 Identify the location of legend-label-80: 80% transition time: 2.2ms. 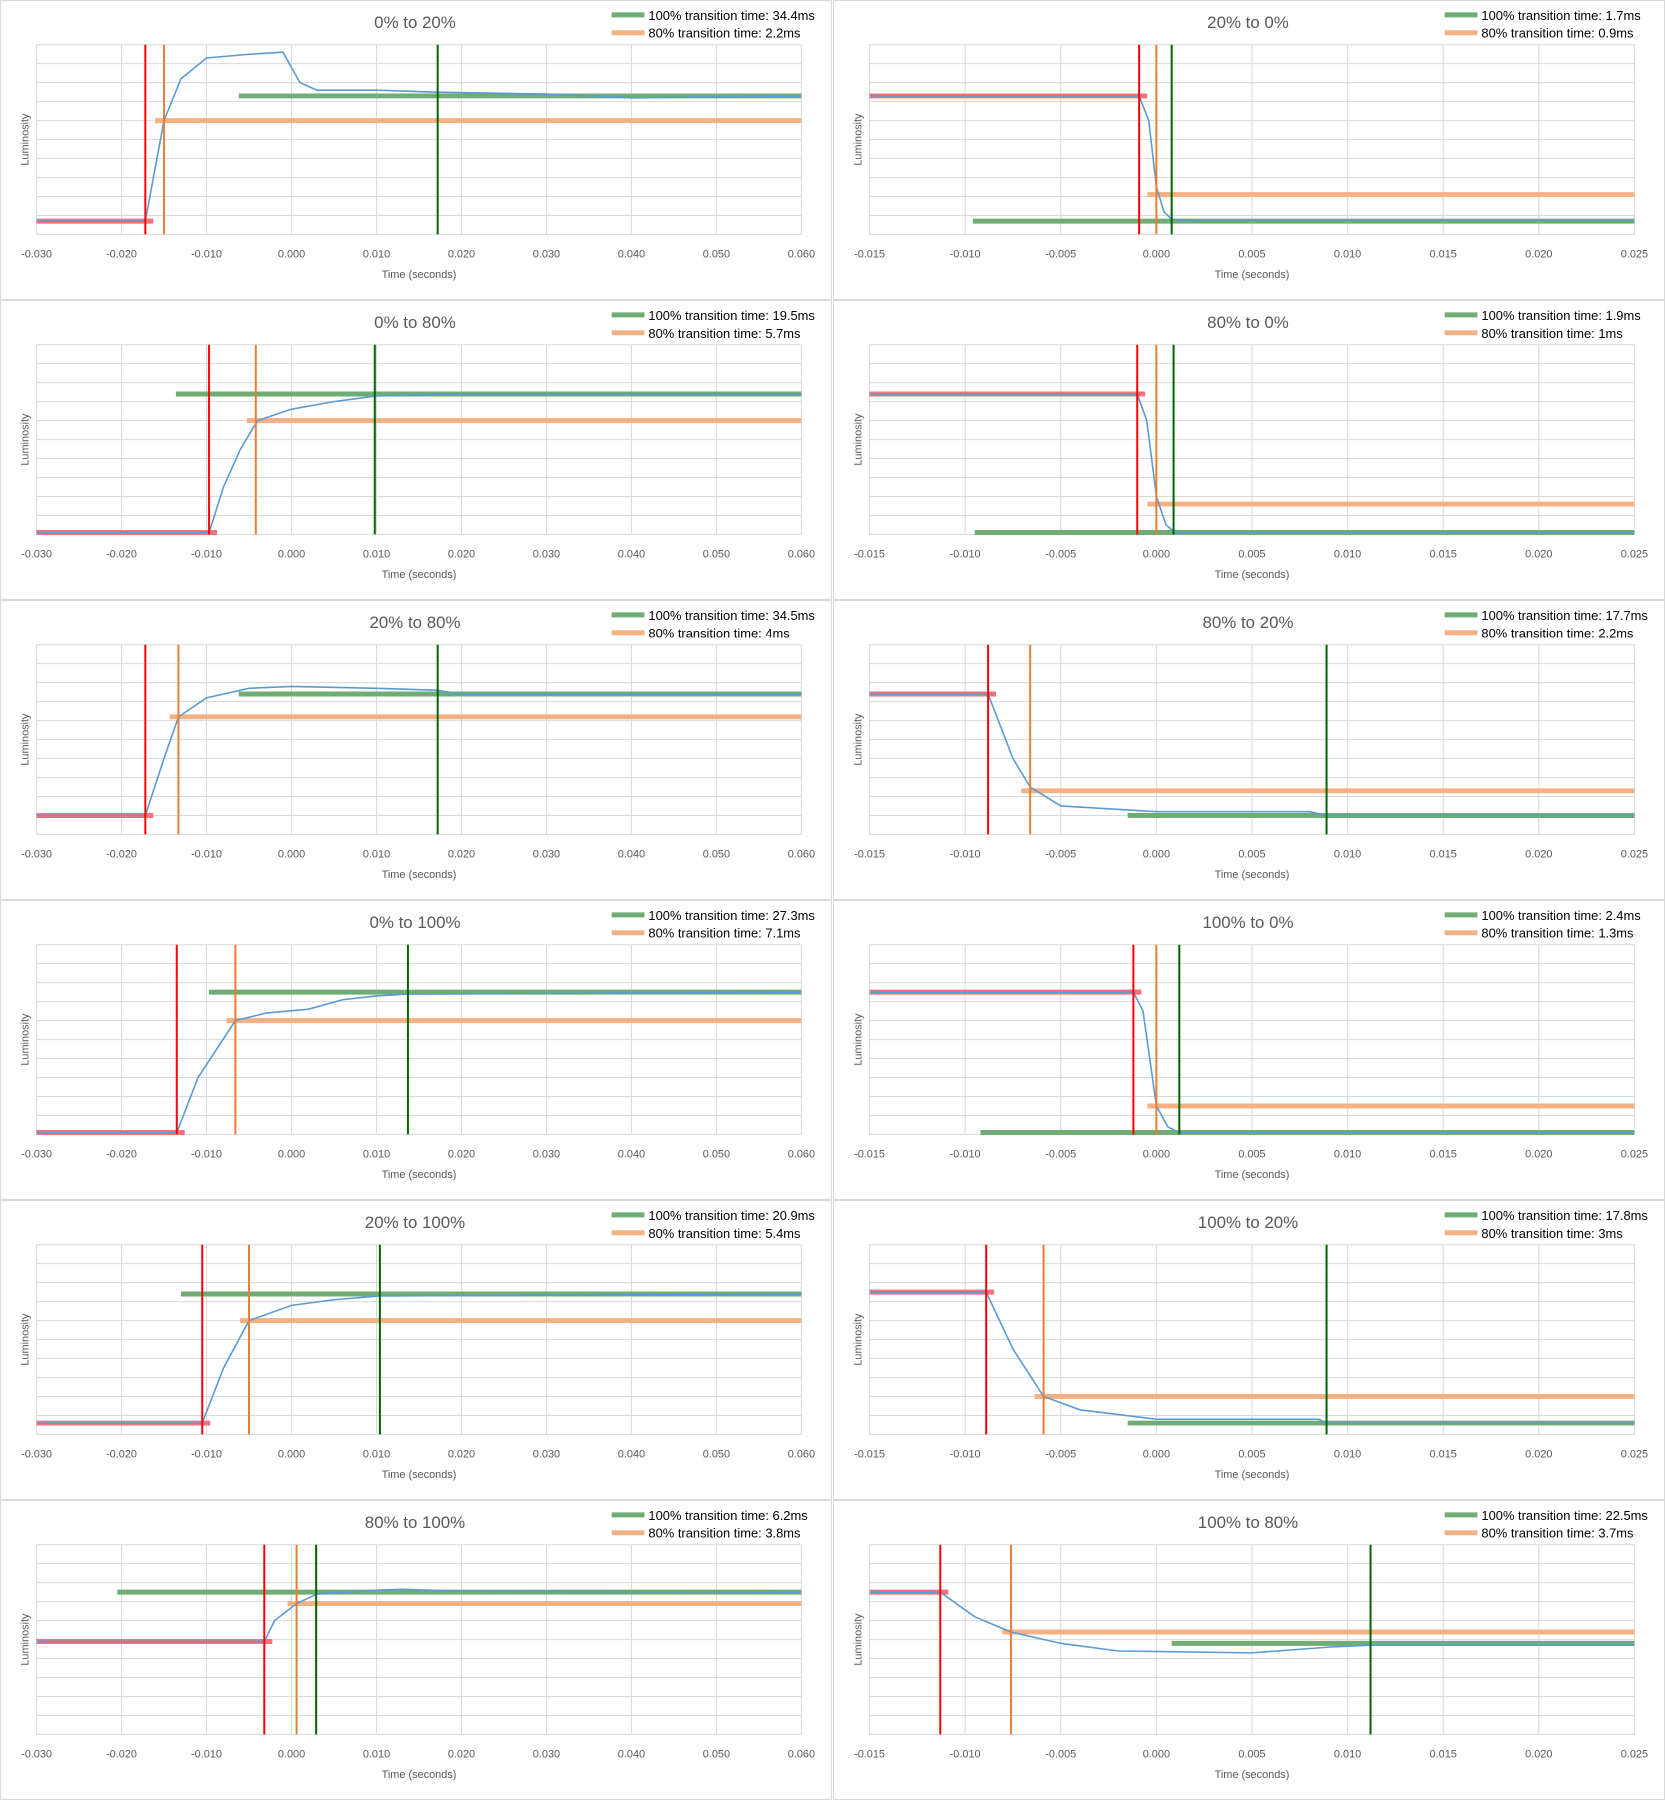
(1557, 633).